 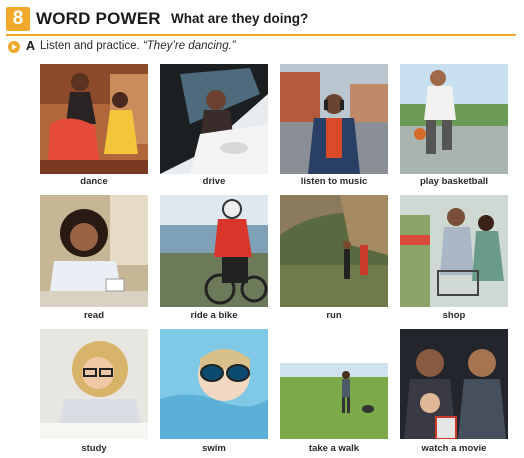 What do you see at coordinates (94, 315) in the screenshot?
I see `caption-read: read` at bounding box center [94, 315].